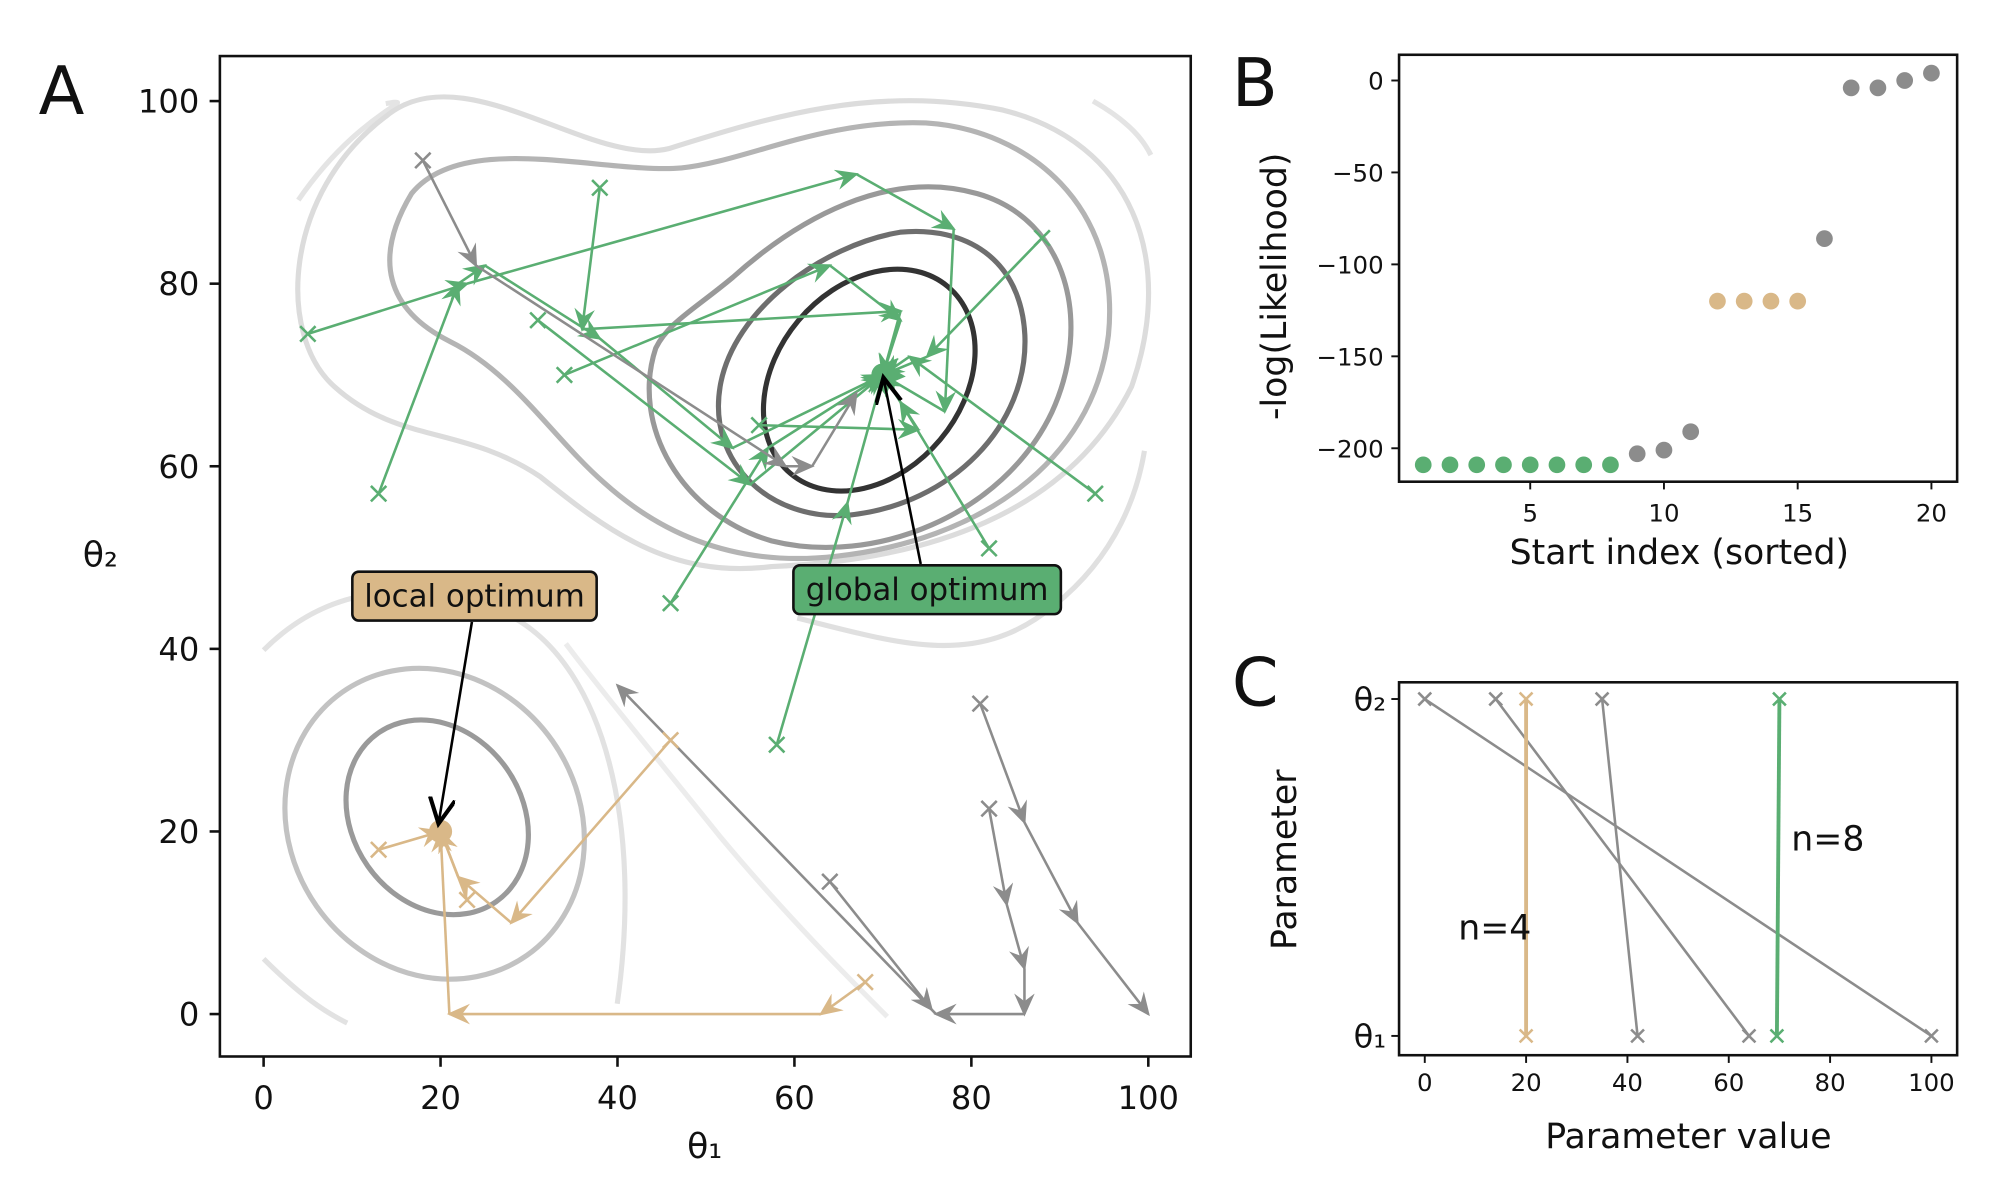 The image size is (2006, 1182). I want to click on local-optimum-point, so click(440, 831).